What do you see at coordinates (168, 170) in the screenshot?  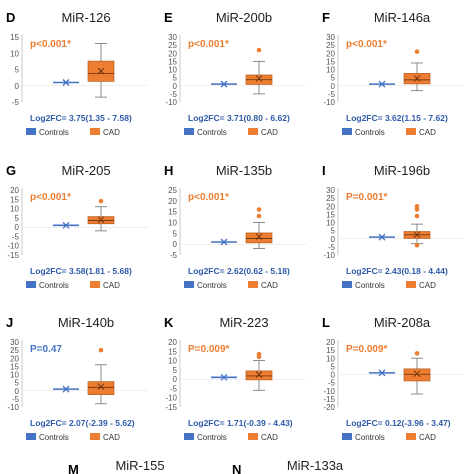 I see `panel-letter: H` at bounding box center [168, 170].